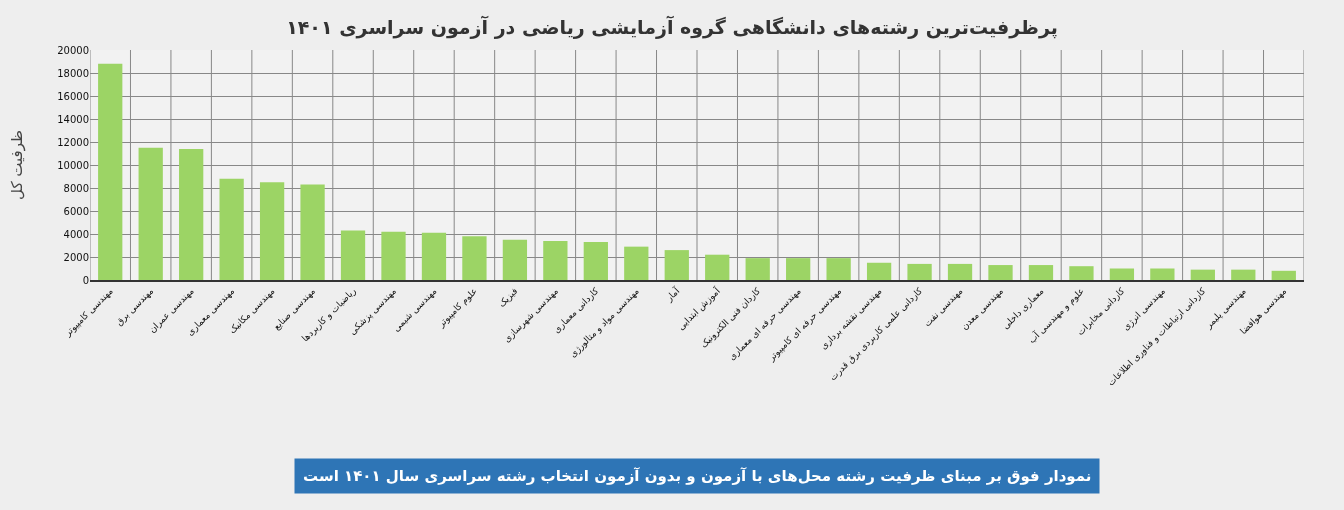 Image resolution: width=1344 pixels, height=510 pixels. Describe the element at coordinates (73, 50) in the screenshot. I see `y-tick-label: 20000` at that location.